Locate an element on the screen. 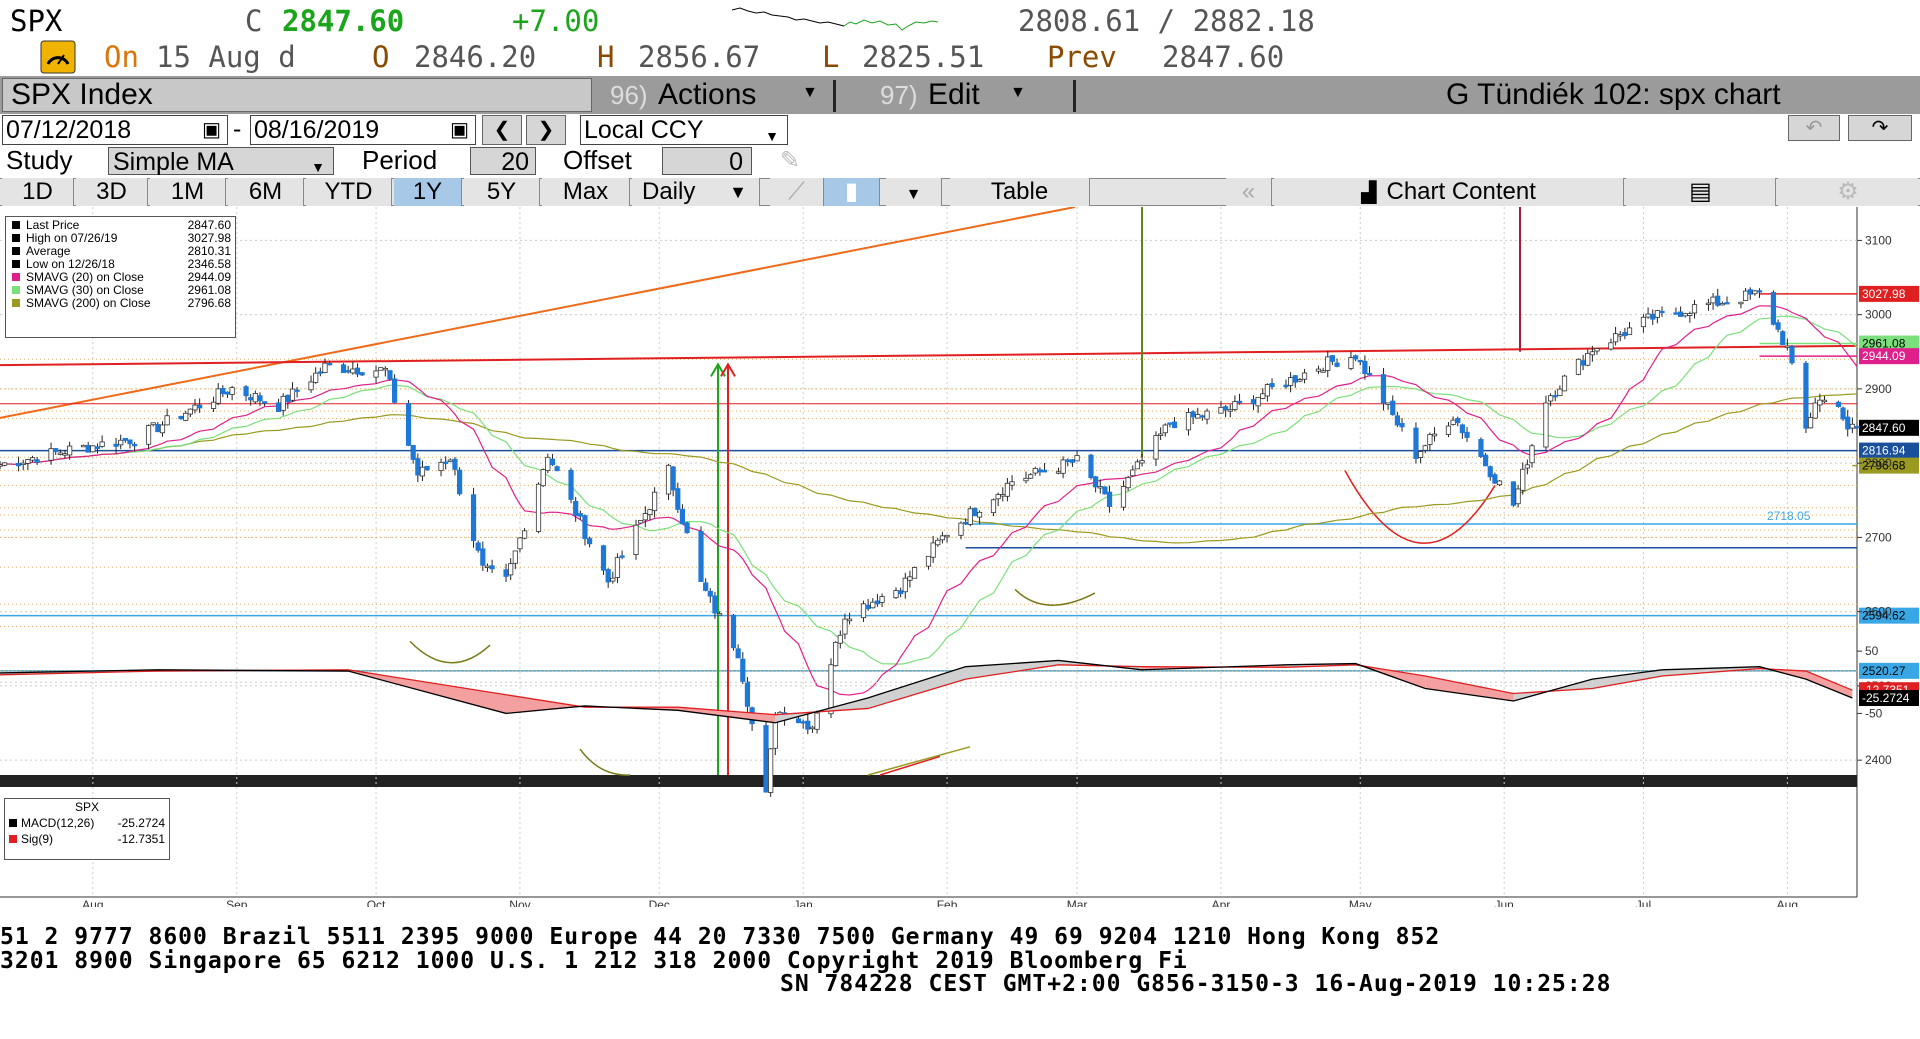 This screenshot has width=1920, height=1039. tab-6m: 6M is located at coordinates (266, 192).